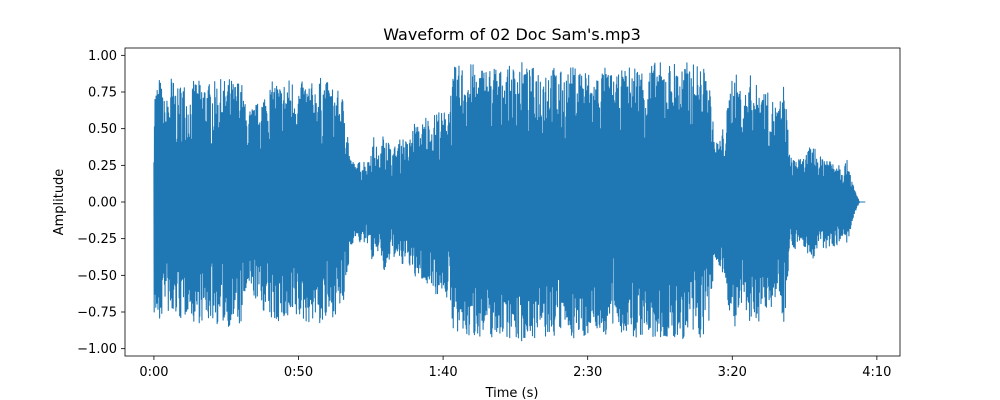  What do you see at coordinates (102, 166) in the screenshot?
I see `y-tick-label: 0.25` at bounding box center [102, 166].